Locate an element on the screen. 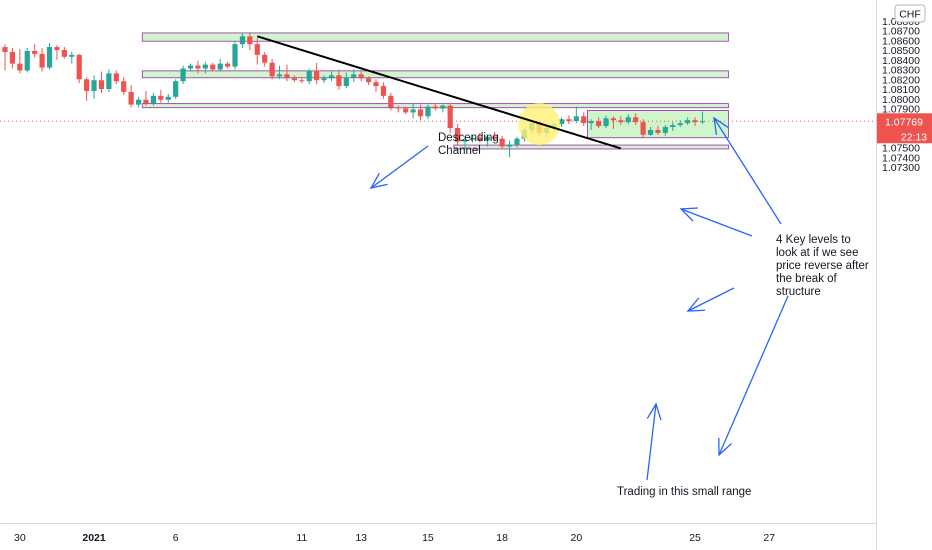 This screenshot has width=932, height=550. annotation-levels-line: structure is located at coordinates (798, 292).